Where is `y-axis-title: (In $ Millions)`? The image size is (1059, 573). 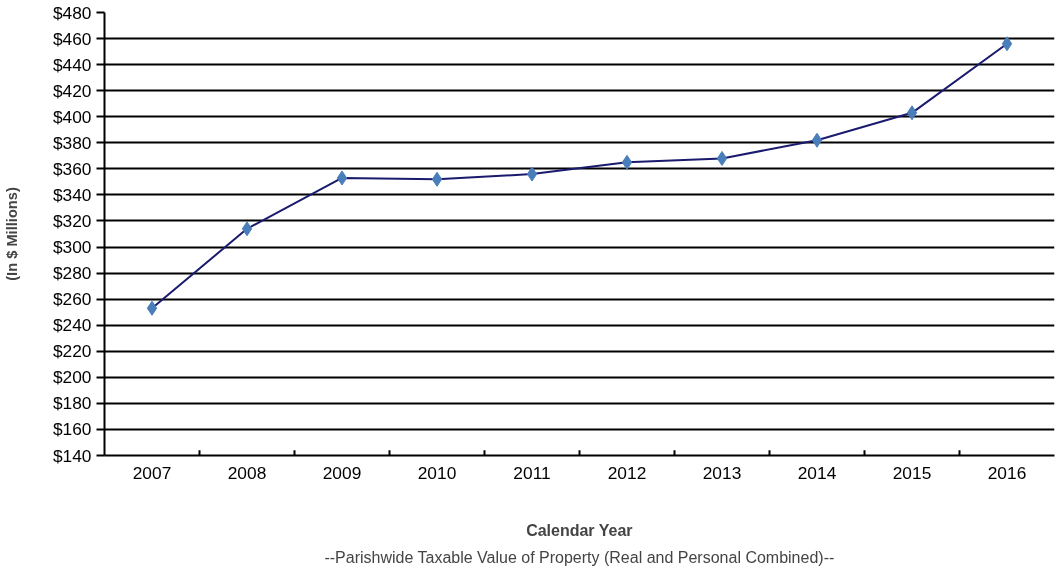 y-axis-title: (In $ Millions) is located at coordinates (11, 234).